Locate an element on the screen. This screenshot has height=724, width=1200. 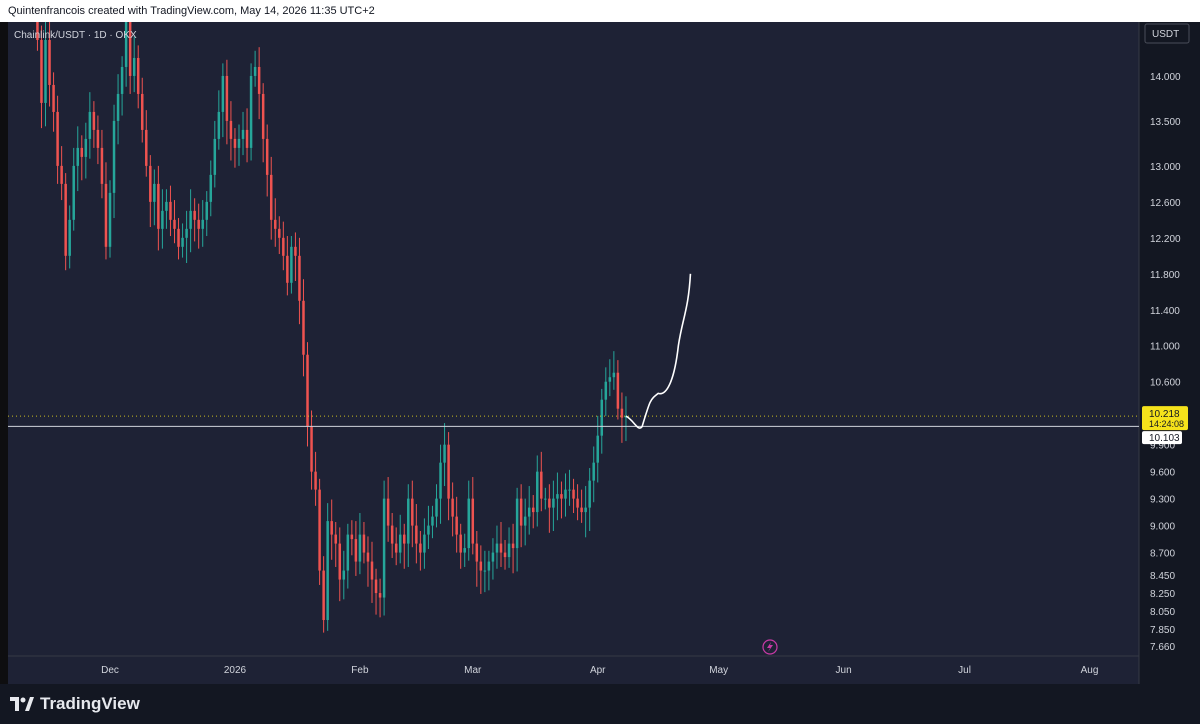
y-tick-label: 9.600 is located at coordinates (1162, 473).